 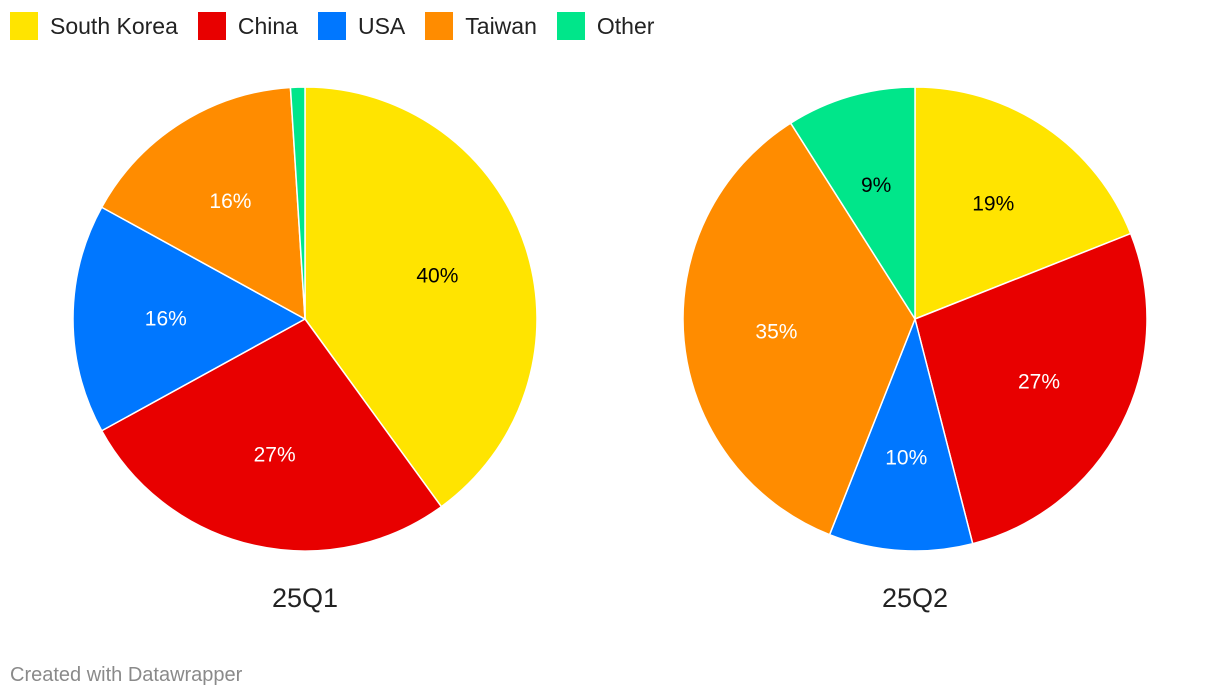 What do you see at coordinates (901, 434) in the screenshot?
I see `pie-slice-25q2-usa` at bounding box center [901, 434].